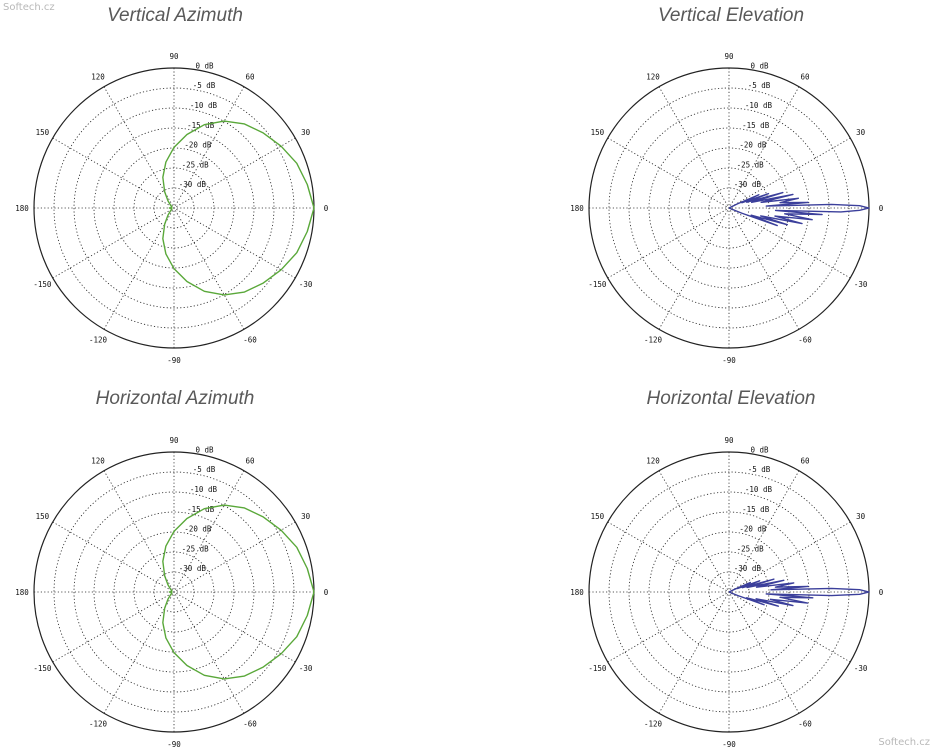  Describe the element at coordinates (731, 398) in the screenshot. I see `title-horizontal-elevation: Horizontal Elevation` at that location.